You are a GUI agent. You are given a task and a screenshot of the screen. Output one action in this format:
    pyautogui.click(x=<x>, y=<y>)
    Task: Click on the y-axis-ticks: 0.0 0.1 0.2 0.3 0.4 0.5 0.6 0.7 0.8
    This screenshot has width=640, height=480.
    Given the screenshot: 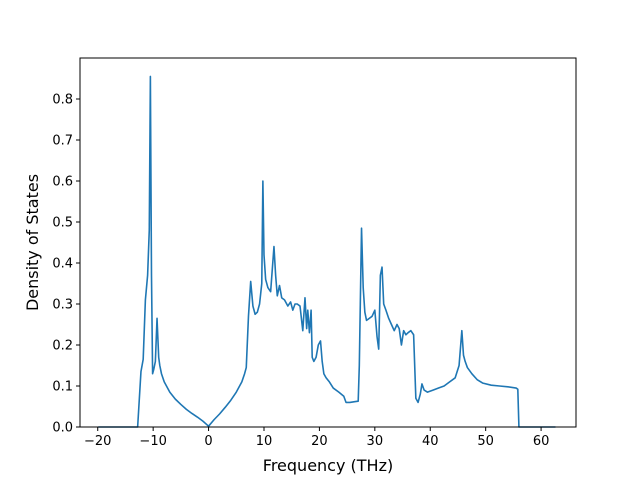 What is the action you would take?
    pyautogui.click(x=66, y=264)
    